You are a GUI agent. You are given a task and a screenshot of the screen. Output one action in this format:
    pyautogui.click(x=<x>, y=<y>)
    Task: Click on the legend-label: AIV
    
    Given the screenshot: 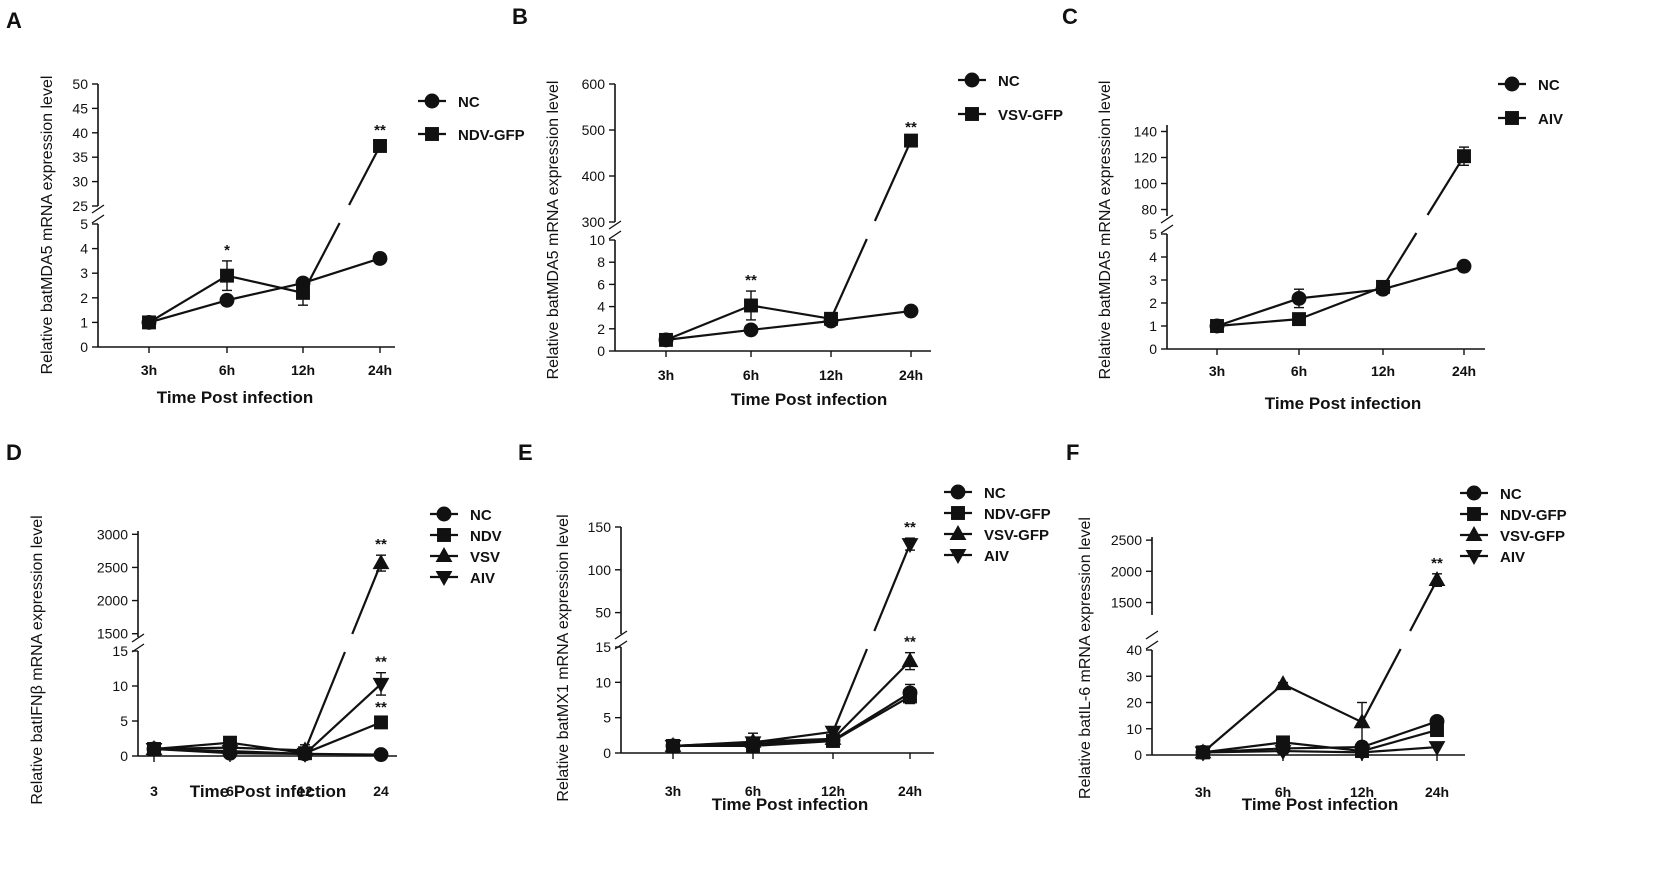 What is the action you would take?
    pyautogui.click(x=482, y=578)
    